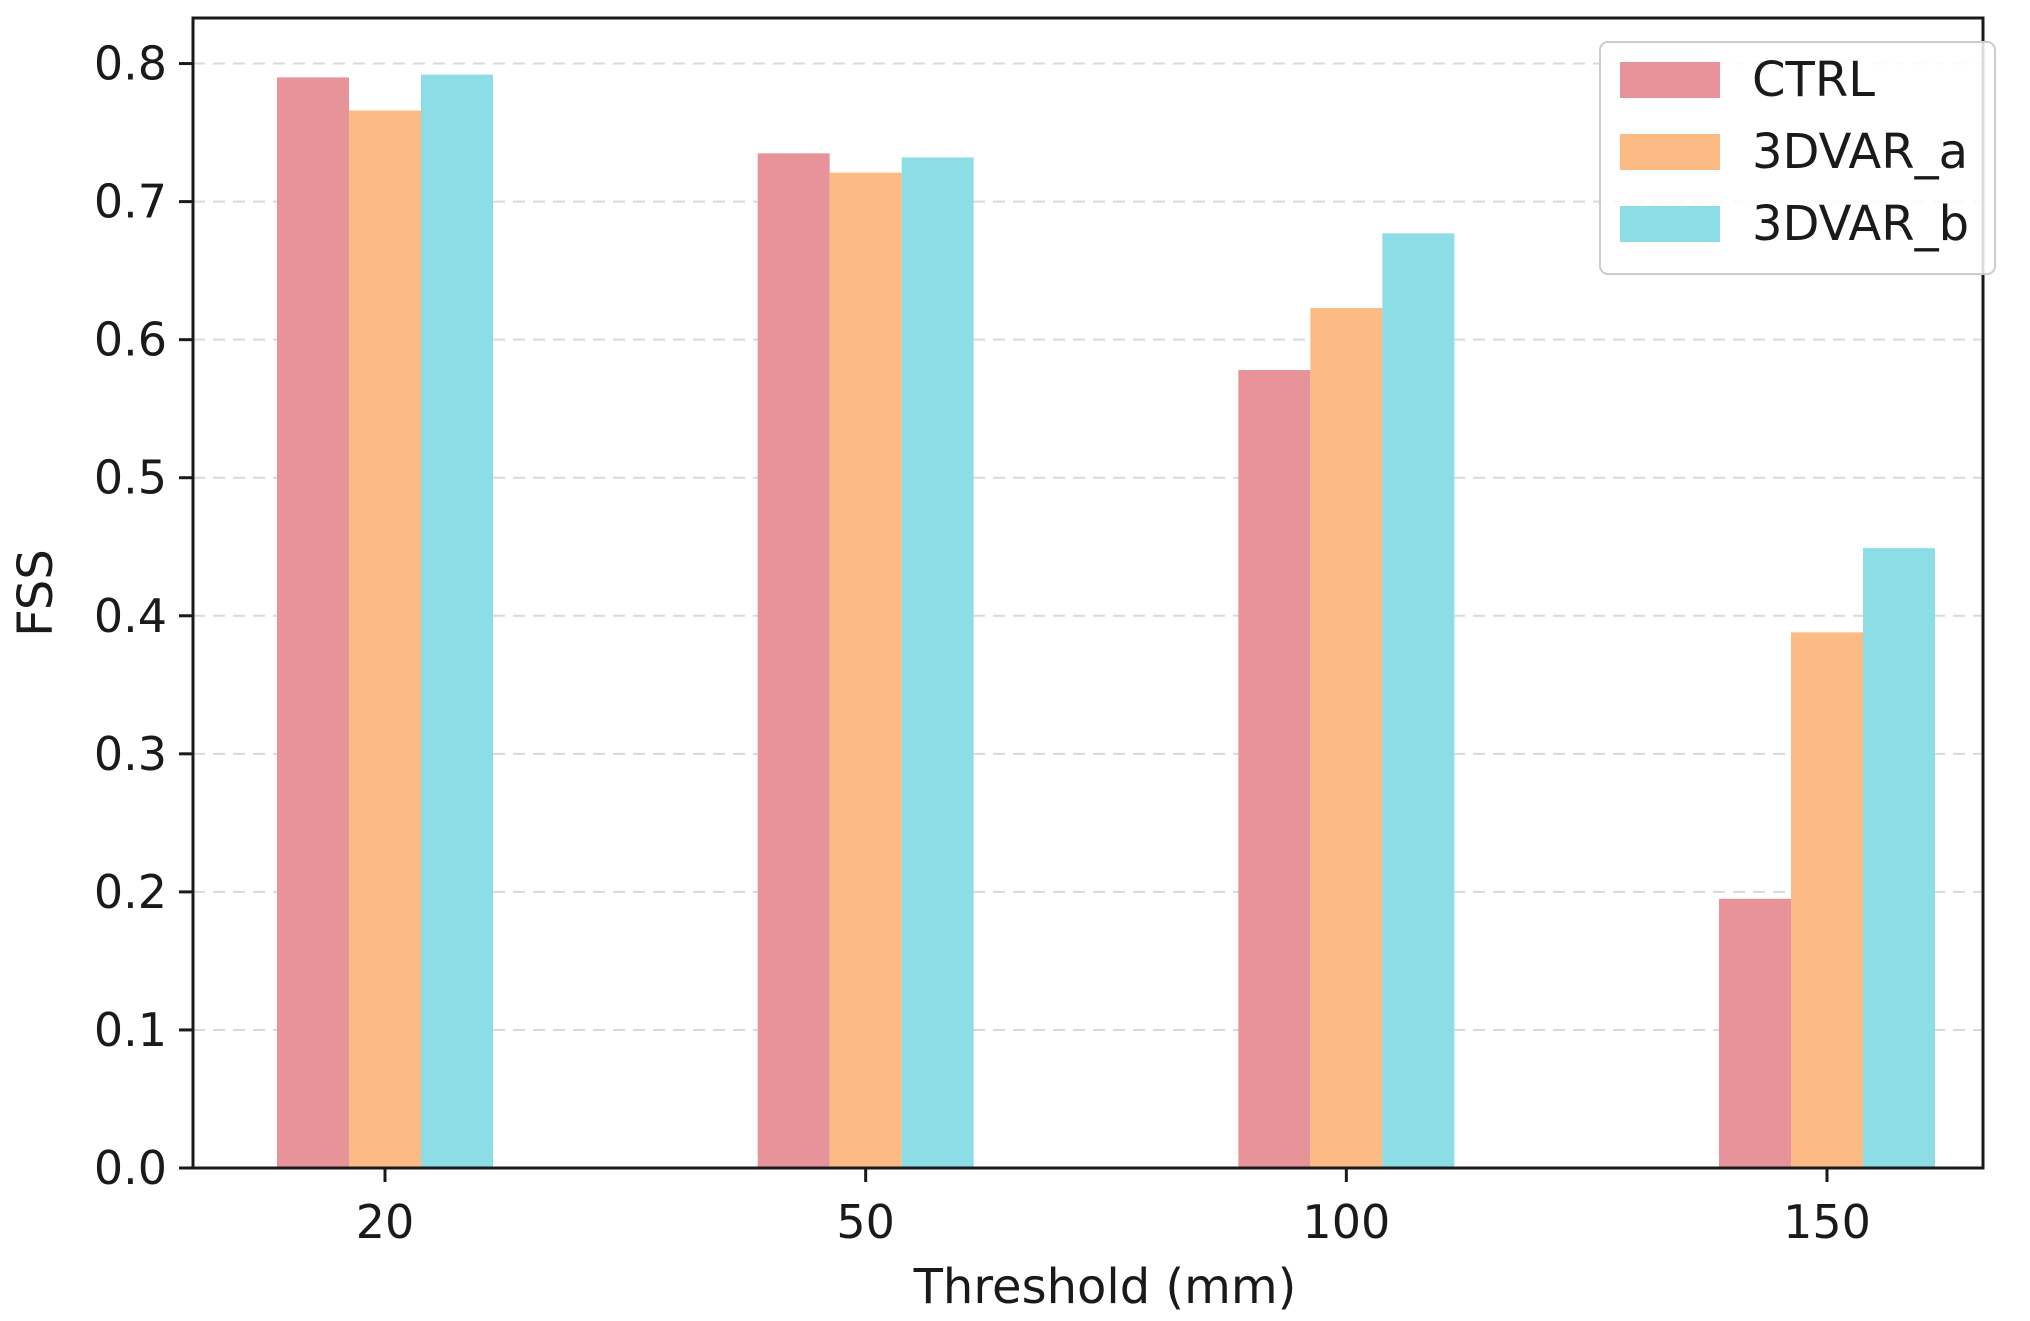  I want to click on legend-swatch-3dvar-b, so click(1670, 224).